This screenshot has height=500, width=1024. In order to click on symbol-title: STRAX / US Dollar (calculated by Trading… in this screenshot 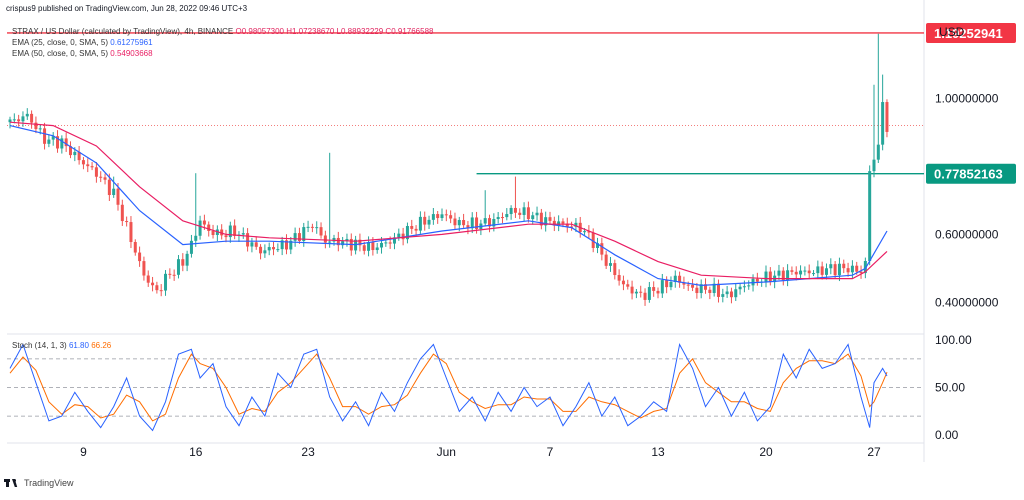, I will do `click(123, 31)`.